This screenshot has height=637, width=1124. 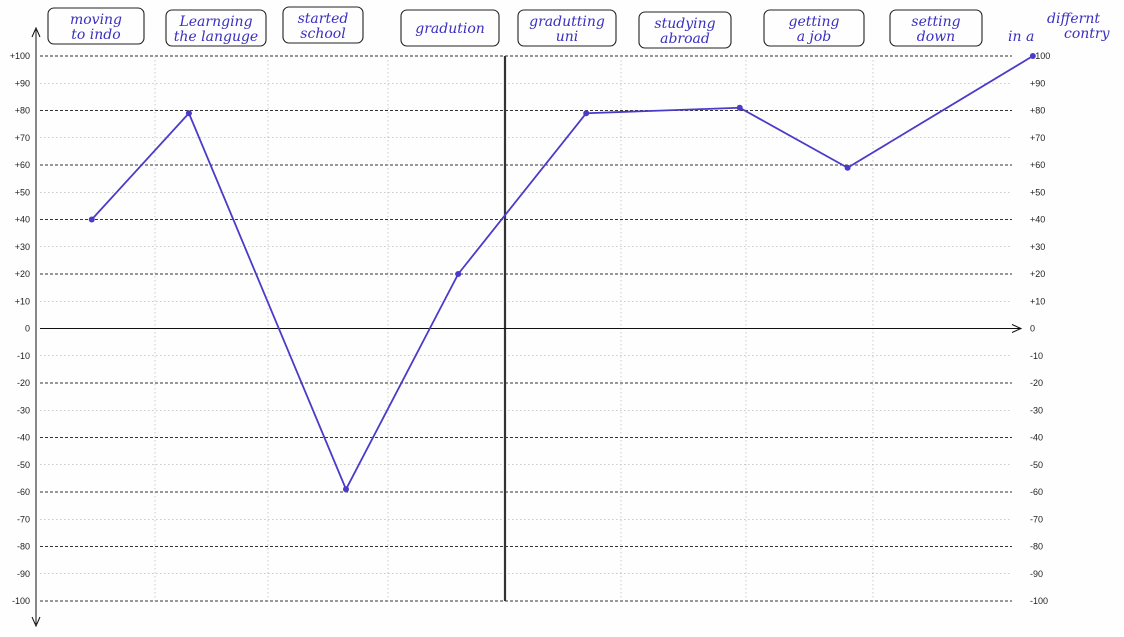 What do you see at coordinates (567, 37) in the screenshot?
I see `category-text: uni` at bounding box center [567, 37].